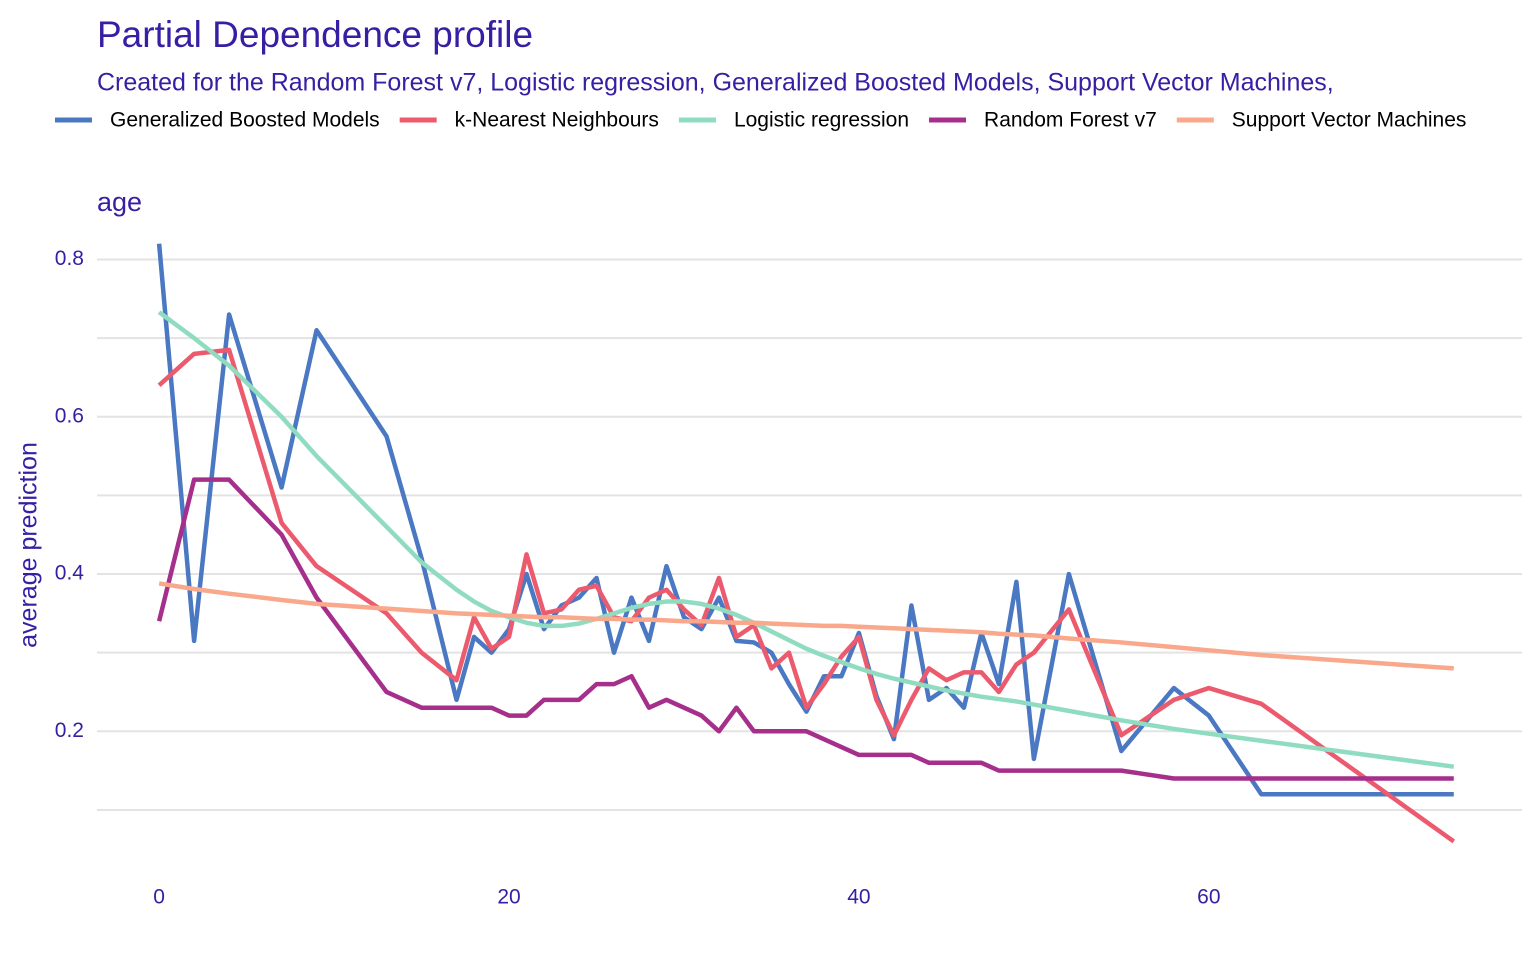 Image resolution: width=1536 pixels, height=960 pixels. I want to click on legend-label: Random Forest v7, so click(1070, 120).